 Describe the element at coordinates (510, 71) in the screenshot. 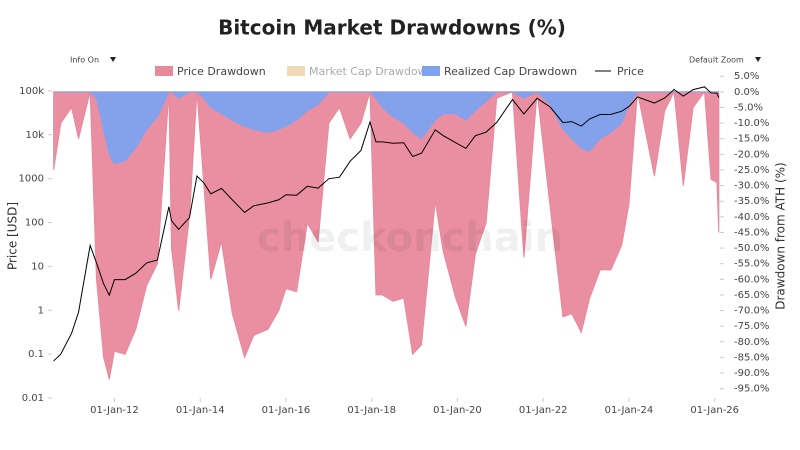

I see `legend-label: Realized Cap Drawdown` at that location.